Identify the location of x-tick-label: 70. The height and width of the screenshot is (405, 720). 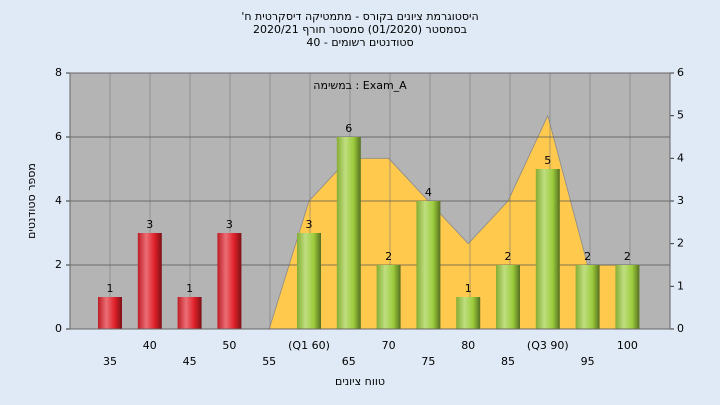
(389, 345).